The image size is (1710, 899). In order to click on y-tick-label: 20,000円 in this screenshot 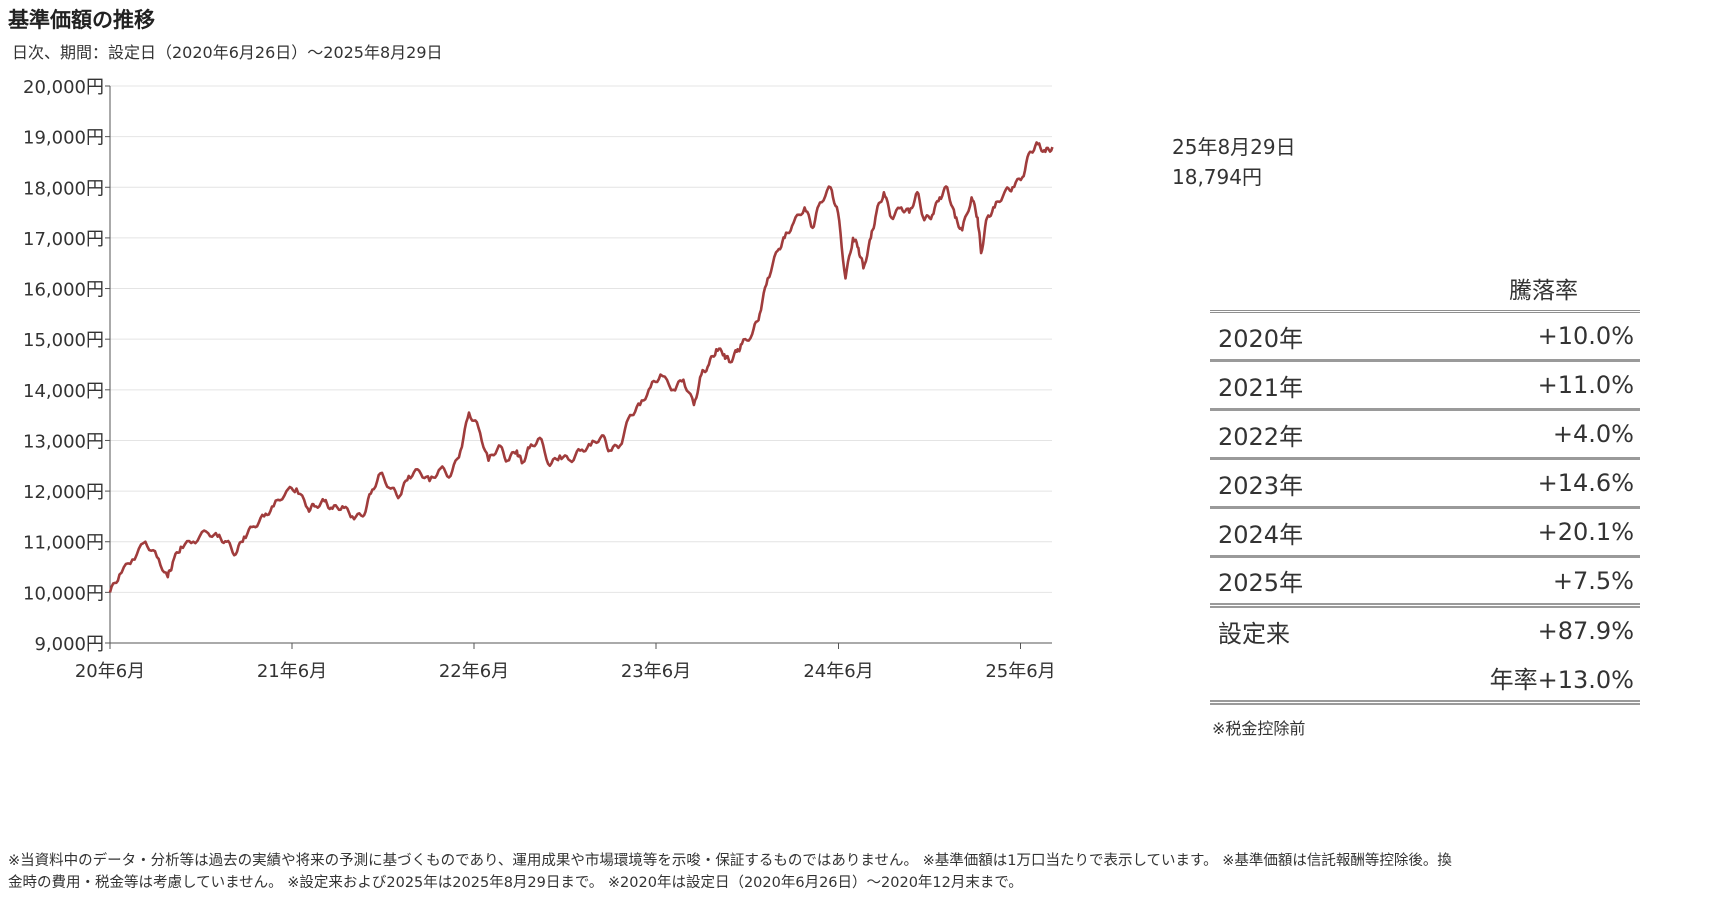, I will do `click(63, 87)`.